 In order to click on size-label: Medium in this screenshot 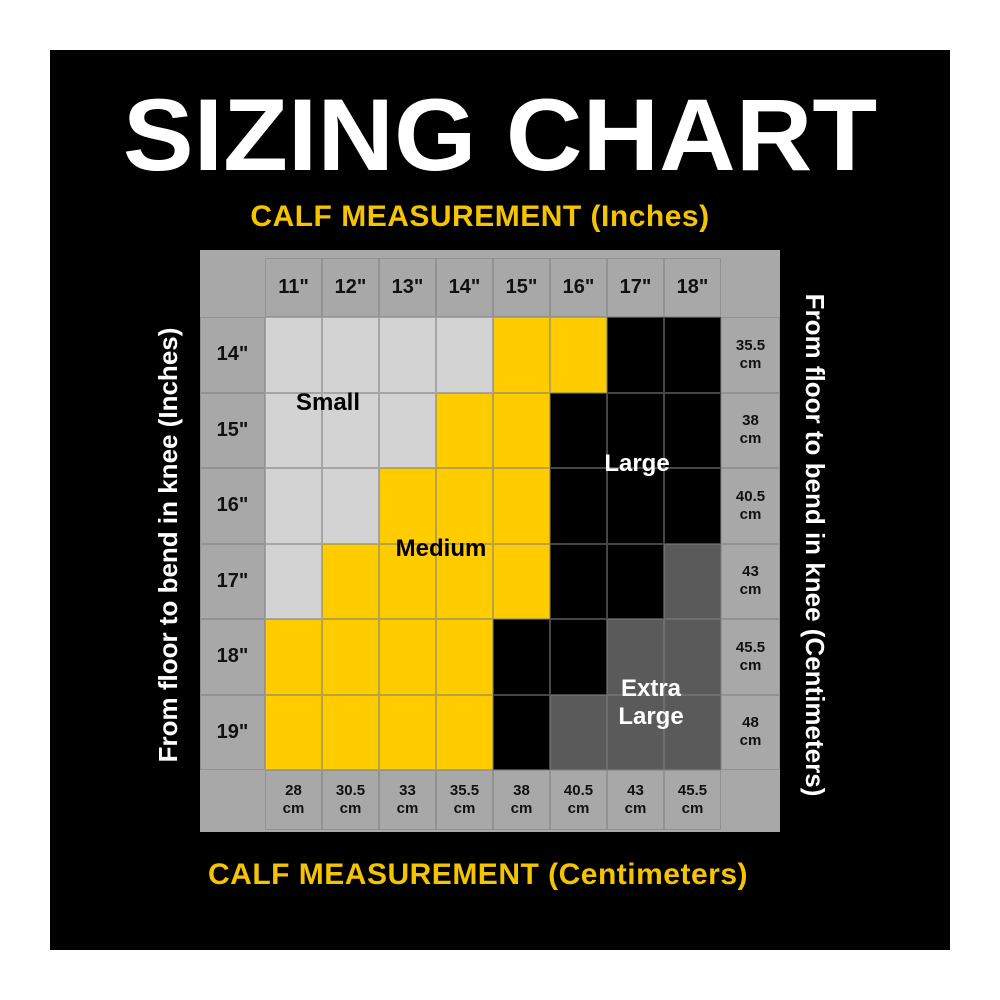, I will do `click(441, 548)`.